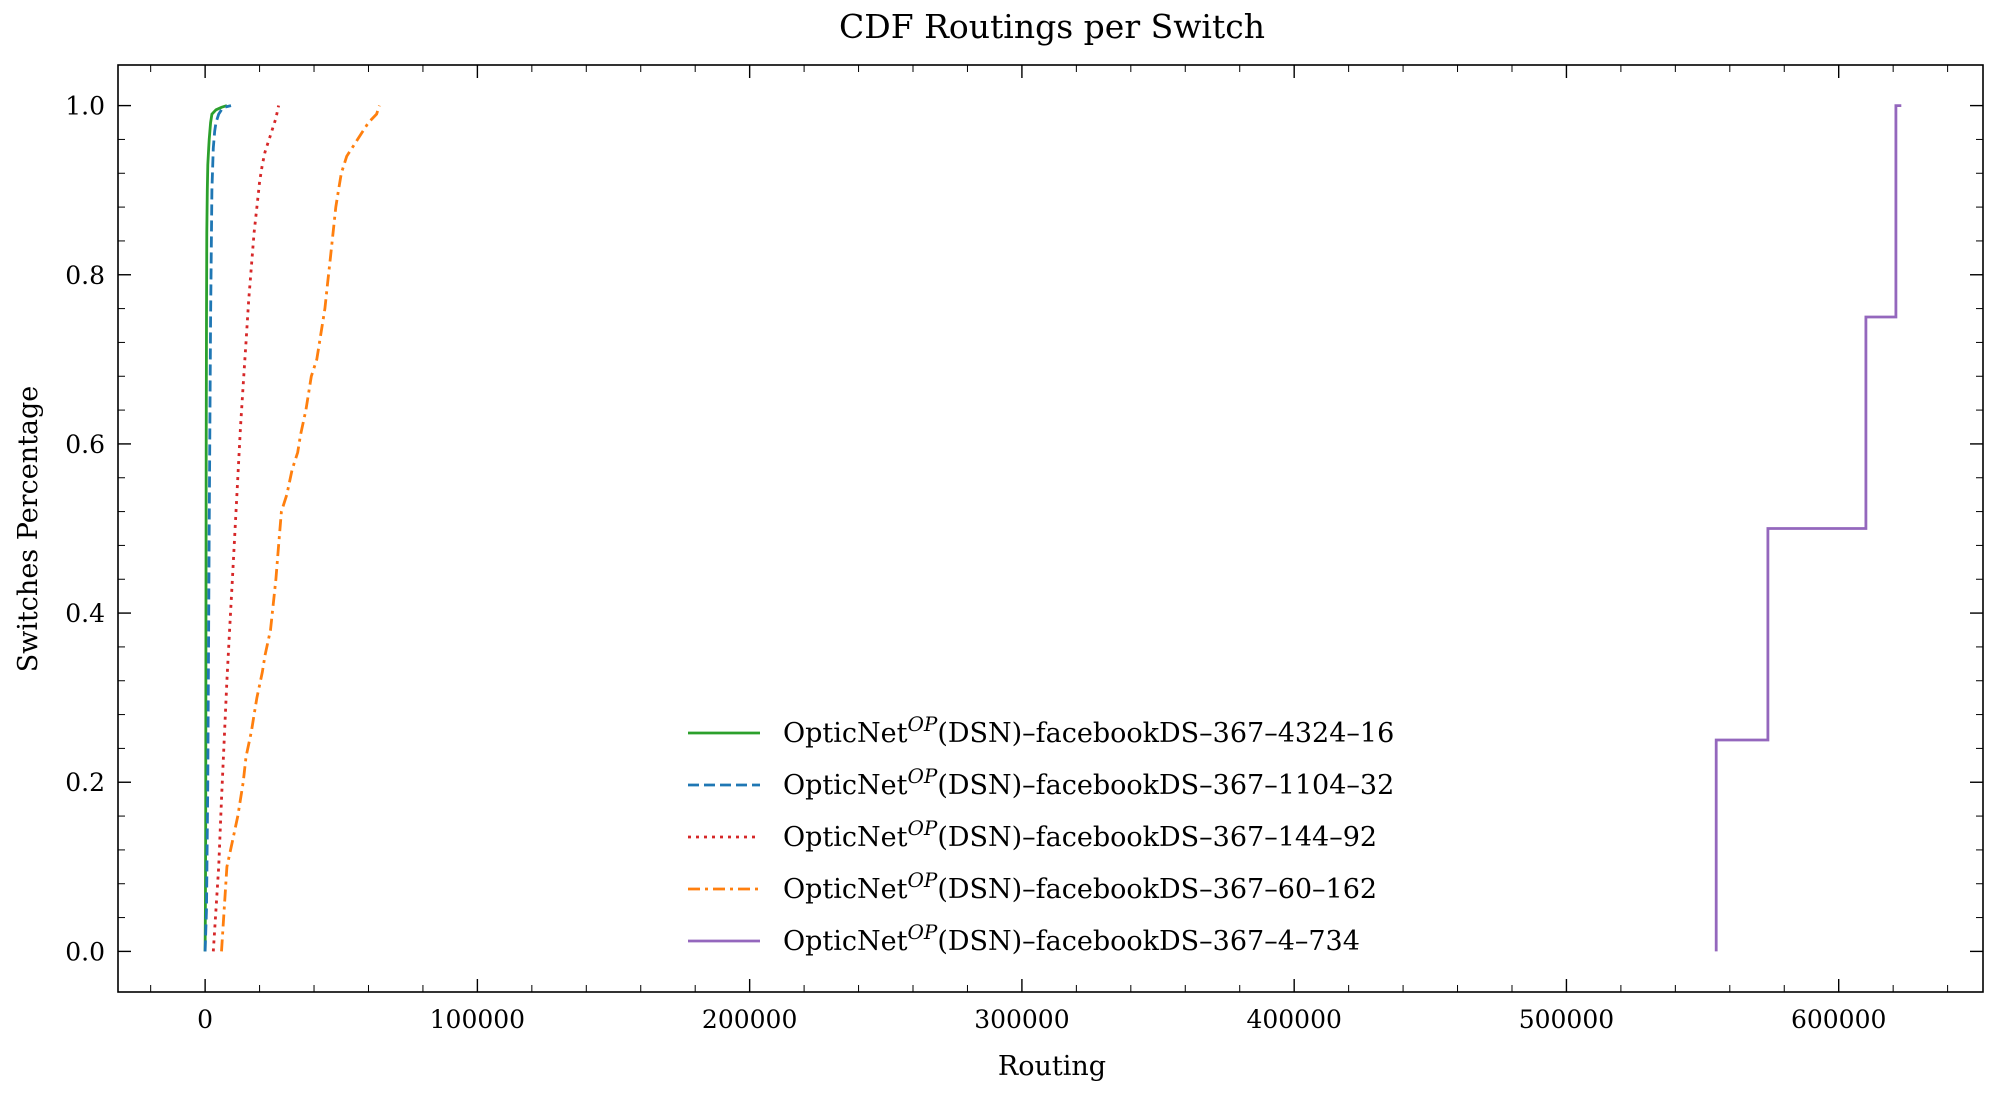  Describe the element at coordinates (205, 1019) in the screenshot. I see `x-tick-label: 0` at that location.